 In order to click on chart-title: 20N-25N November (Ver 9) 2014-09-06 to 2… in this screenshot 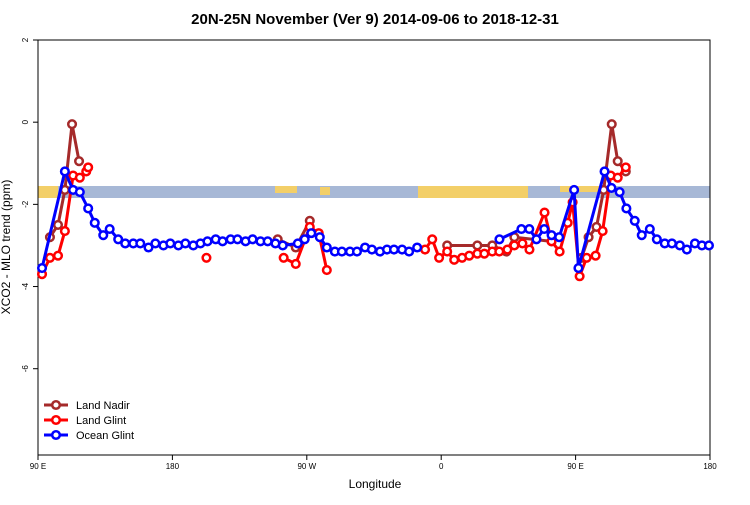, I will do `click(375, 19)`.